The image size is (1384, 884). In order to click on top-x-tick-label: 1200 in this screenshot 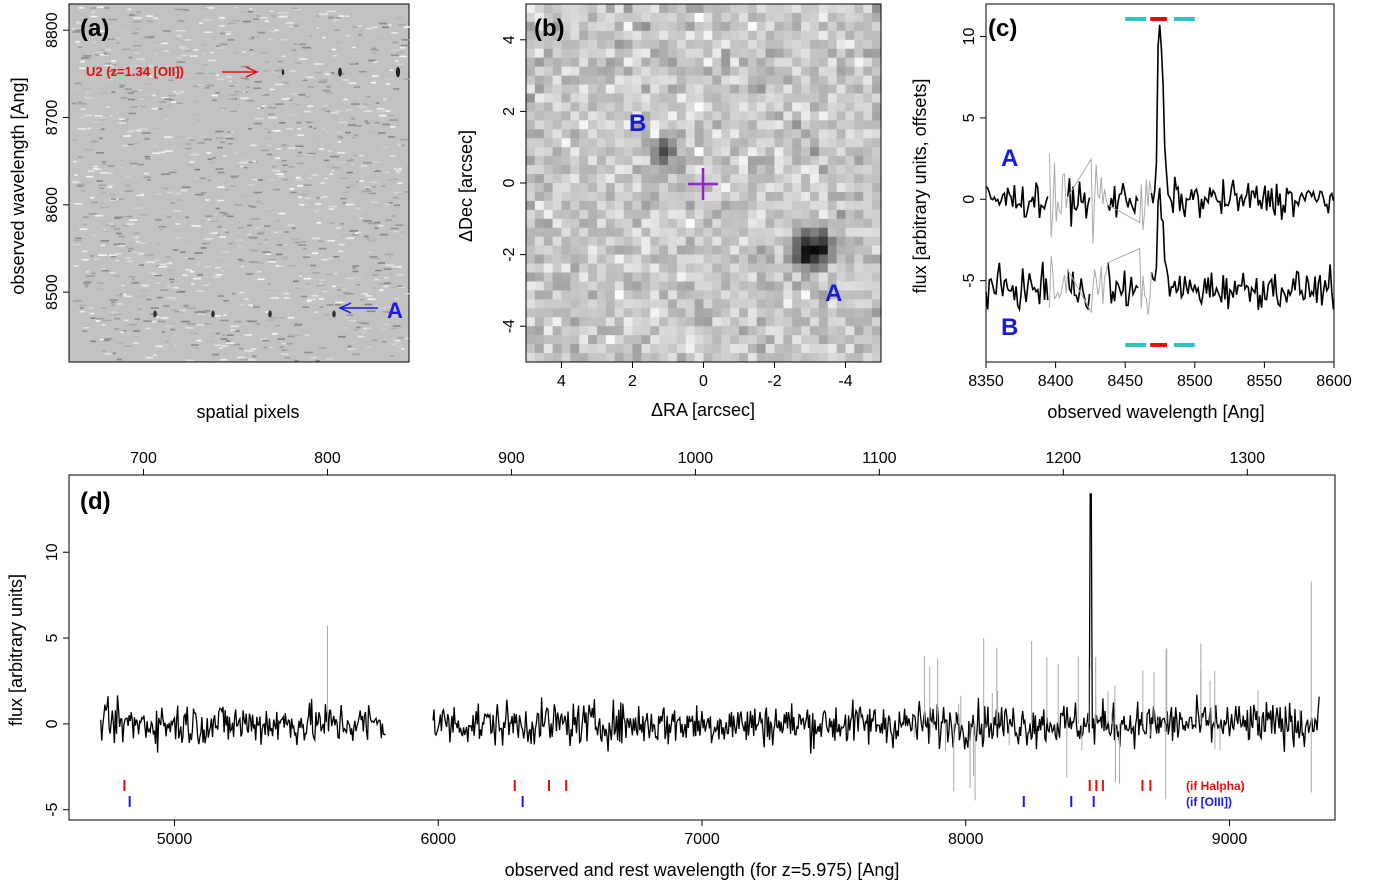, I will do `click(1064, 458)`.